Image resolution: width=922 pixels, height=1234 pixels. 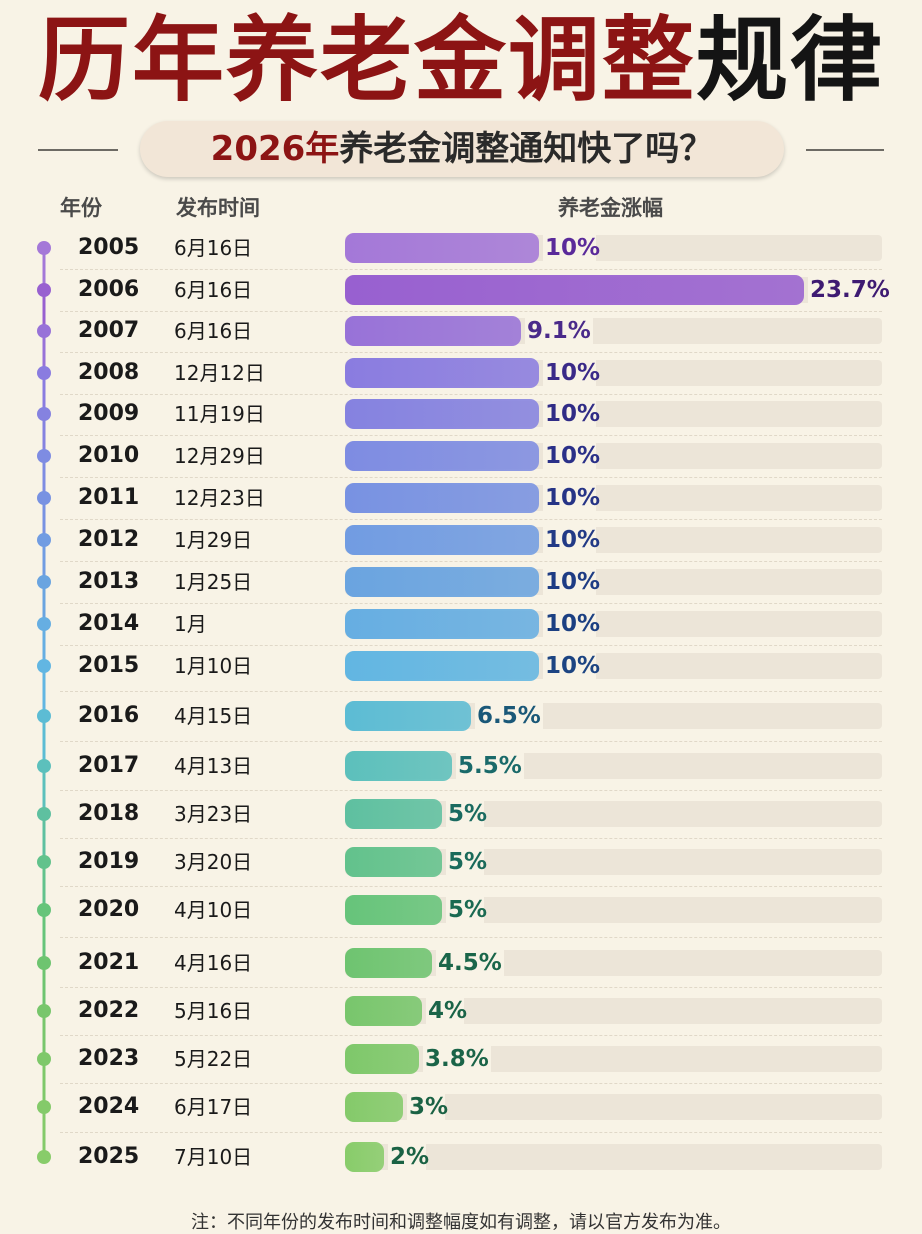 I want to click on subtitle-text: 养老金调整通知快了吗？, so click(x=526, y=149).